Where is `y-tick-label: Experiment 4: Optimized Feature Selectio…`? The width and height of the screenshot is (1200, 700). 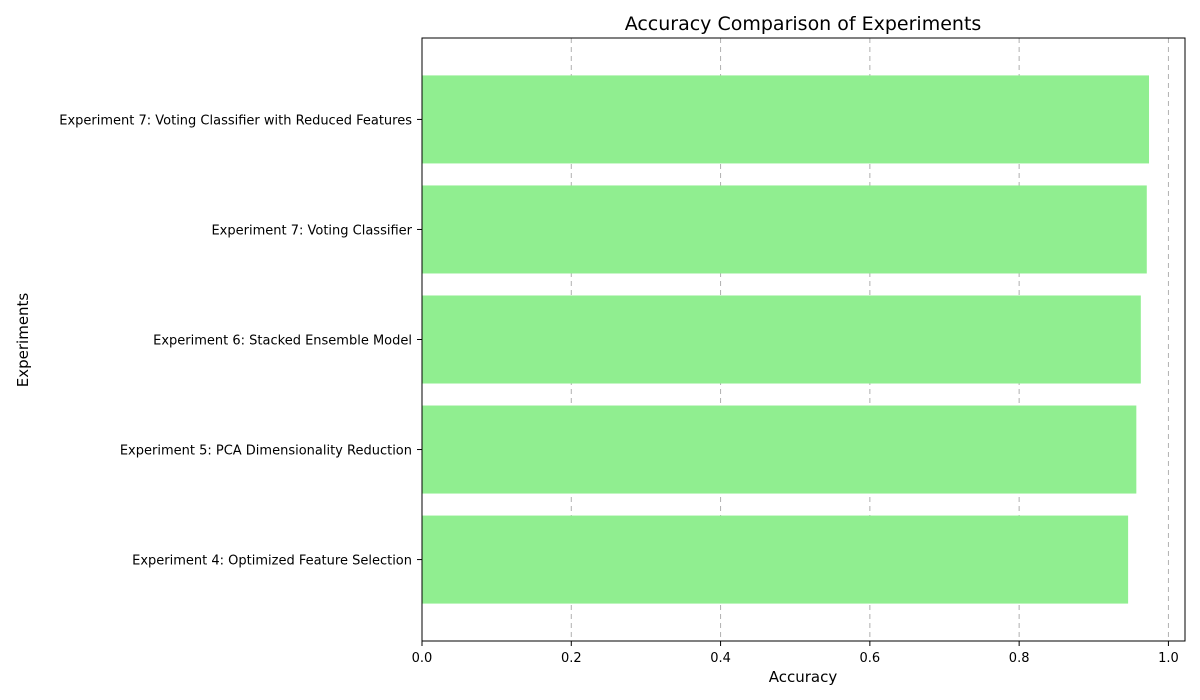 y-tick-label: Experiment 4: Optimized Feature Selectio… is located at coordinates (272, 561).